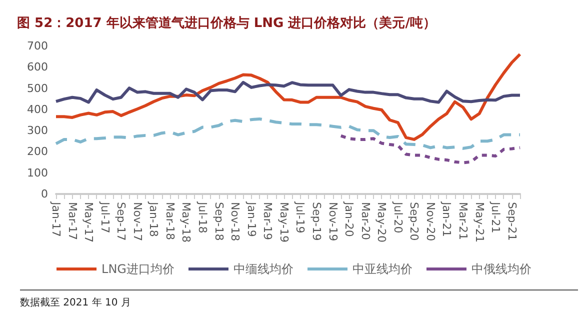 The height and width of the screenshot is (320, 588). What do you see at coordinates (283, 222) in the screenshot?
I see `x-tick-label: May-19` at bounding box center [283, 222].